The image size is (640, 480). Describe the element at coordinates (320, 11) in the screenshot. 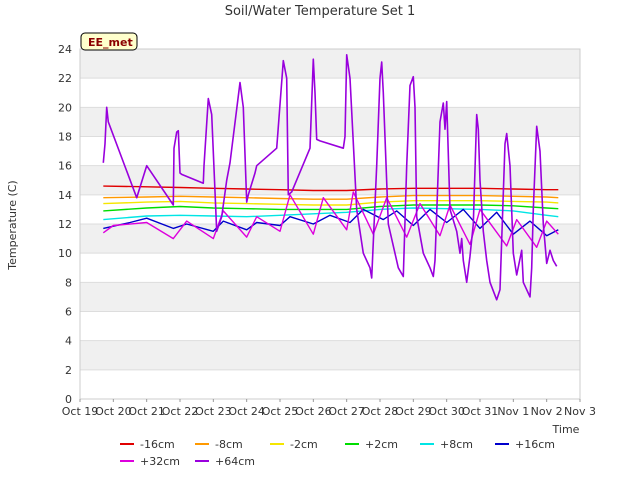

I see `chart-title: Soil/Water Temperature Set 1` at that location.